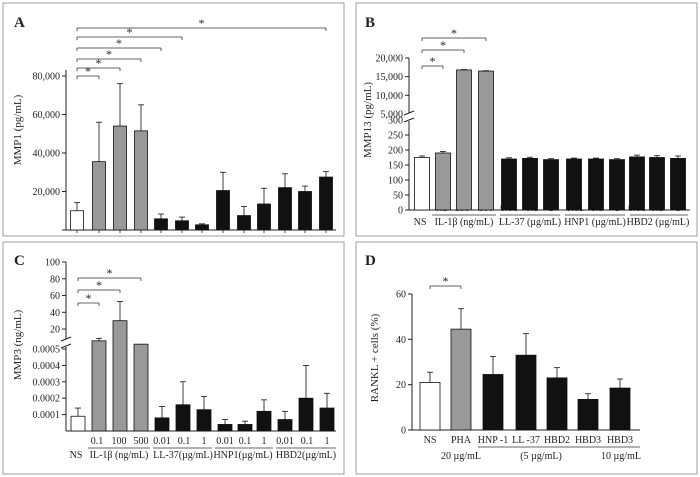 The image size is (700, 477). What do you see at coordinates (204, 441) in the screenshot?
I see `c-cat-6: 1` at bounding box center [204, 441].